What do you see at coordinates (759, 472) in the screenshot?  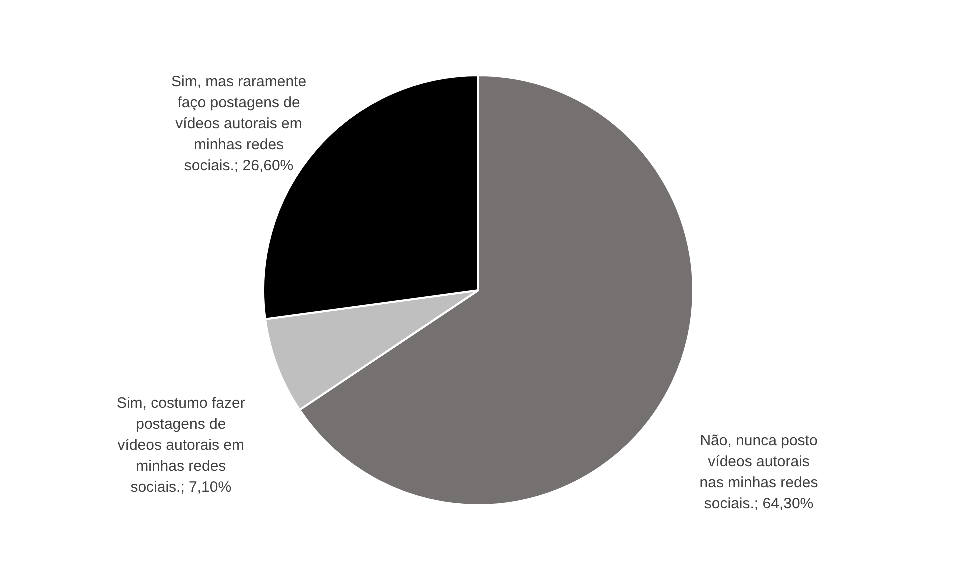 I see `slice-label: Não, nunca posto vídeos autorais nas minhas redes sociais.; 64,30%` at bounding box center [759, 472].